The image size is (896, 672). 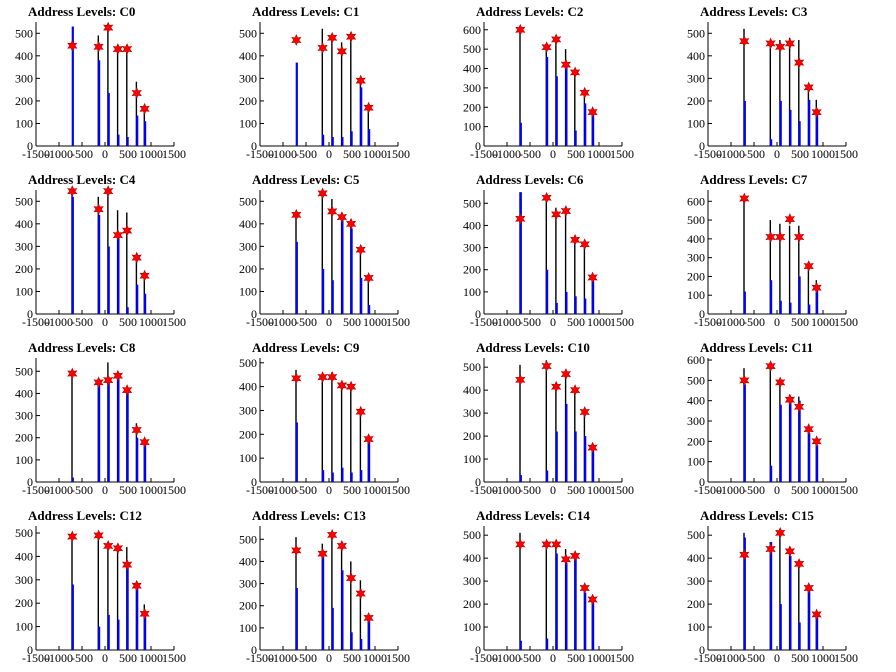 What do you see at coordinates (754, 179) in the screenshot?
I see `panel-title: Address Levels: C7` at bounding box center [754, 179].